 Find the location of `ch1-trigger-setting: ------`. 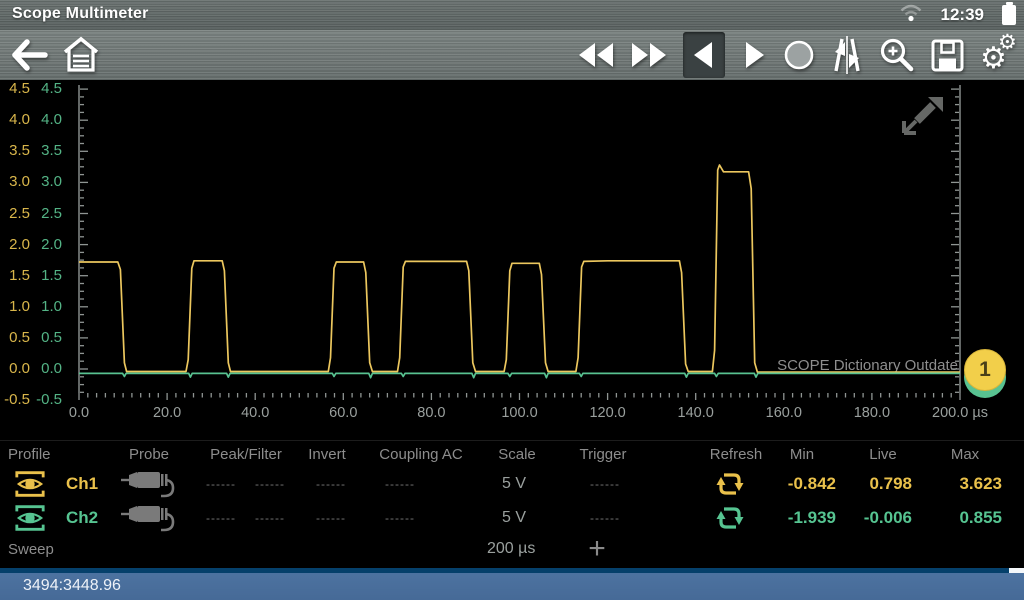

ch1-trigger-setting: ------ is located at coordinates (605, 484).